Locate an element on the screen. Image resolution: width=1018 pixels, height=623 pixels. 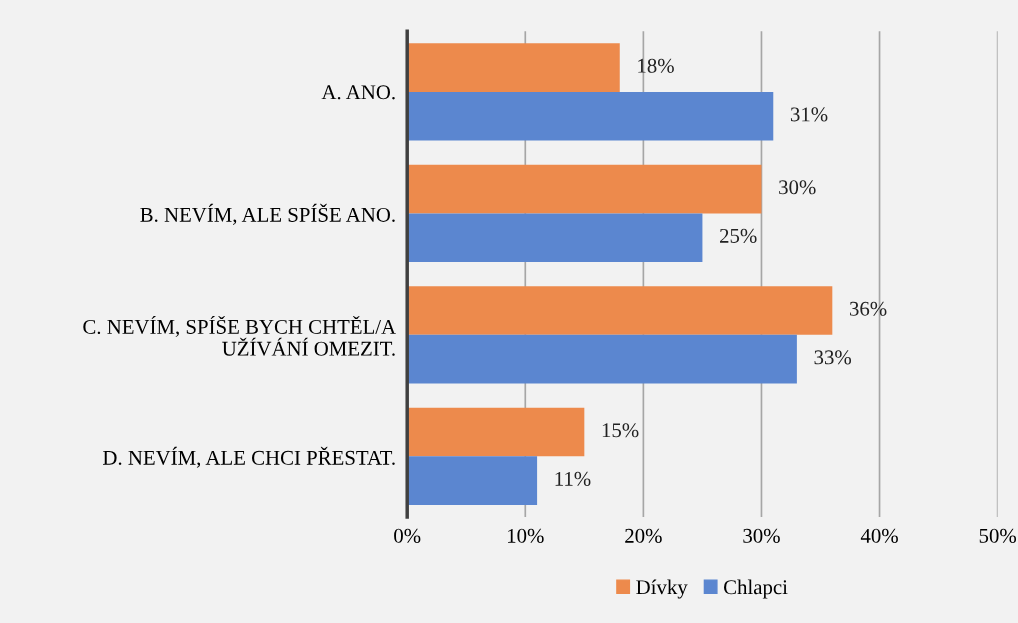
x-tick-label: 30% is located at coordinates (761, 535).